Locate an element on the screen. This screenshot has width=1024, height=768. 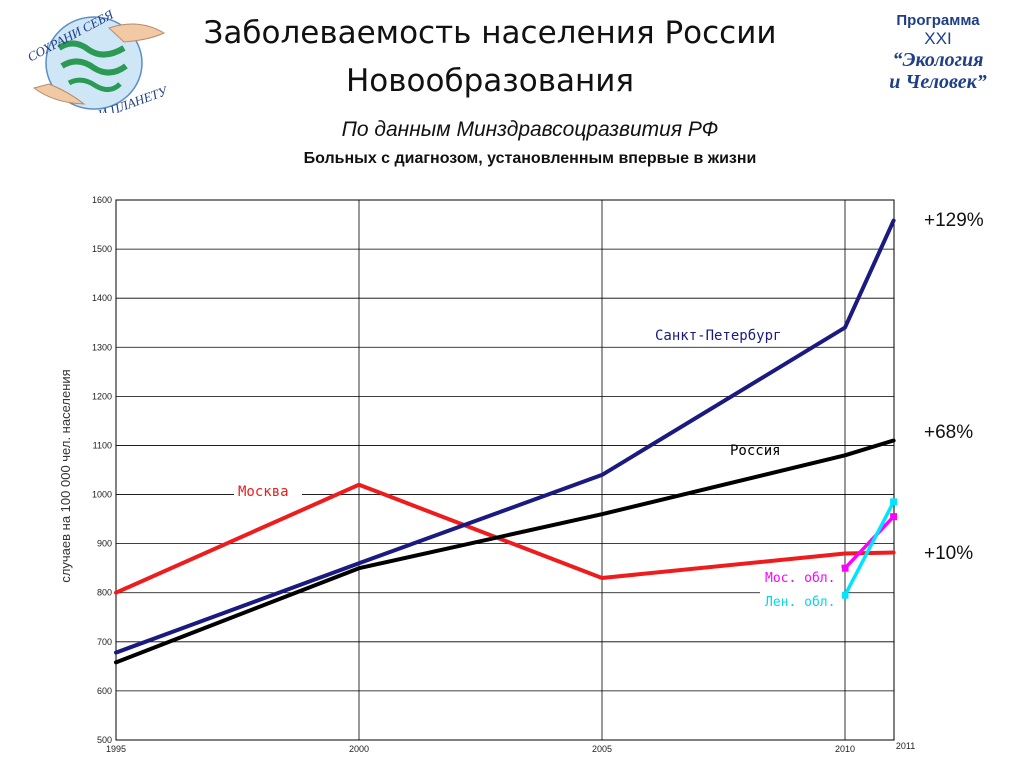
series-label-moscow: Москва is located at coordinates (263, 492).